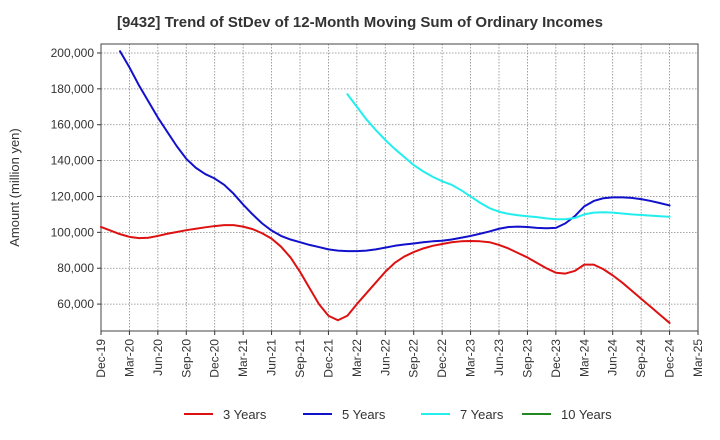  I want to click on x-tick-label: Mar-25, so click(698, 358).